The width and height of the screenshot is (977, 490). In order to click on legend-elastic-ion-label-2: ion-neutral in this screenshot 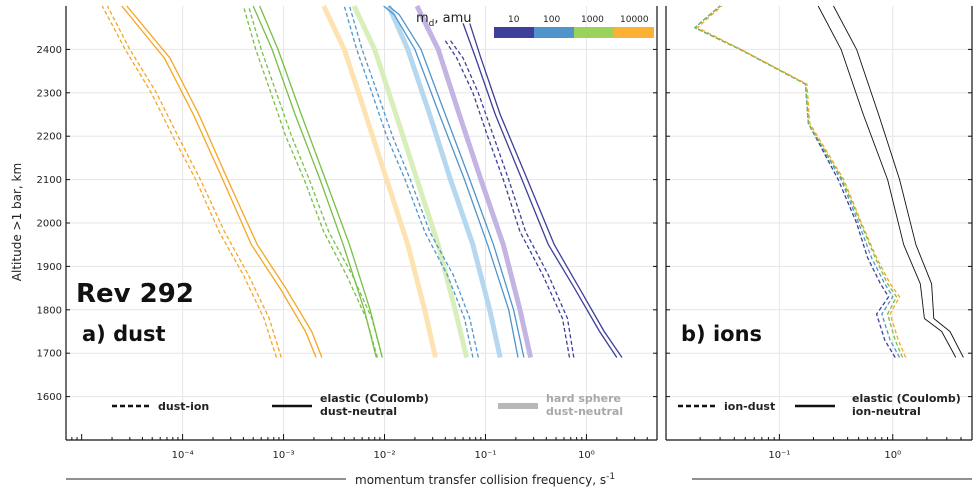, I will do `click(886, 411)`.